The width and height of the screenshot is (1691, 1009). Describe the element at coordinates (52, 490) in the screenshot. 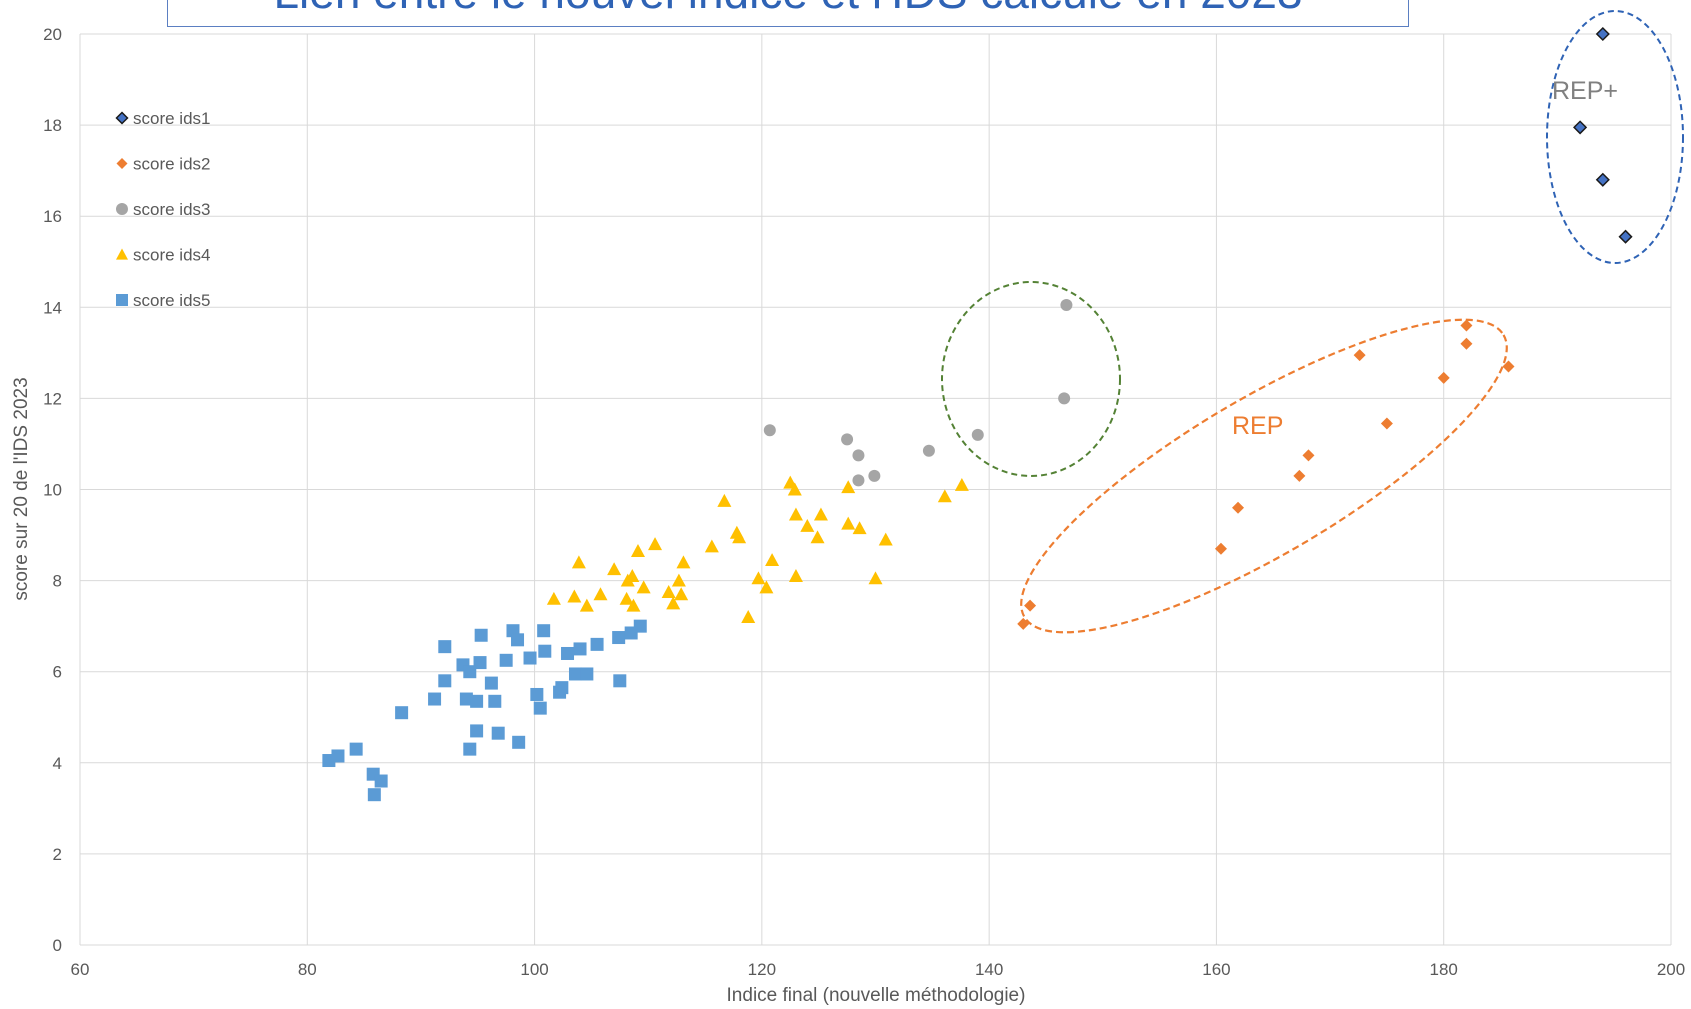

I see `y-tick-labels: 0 2 4 6 8 10 12 14 16 18 20` at that location.